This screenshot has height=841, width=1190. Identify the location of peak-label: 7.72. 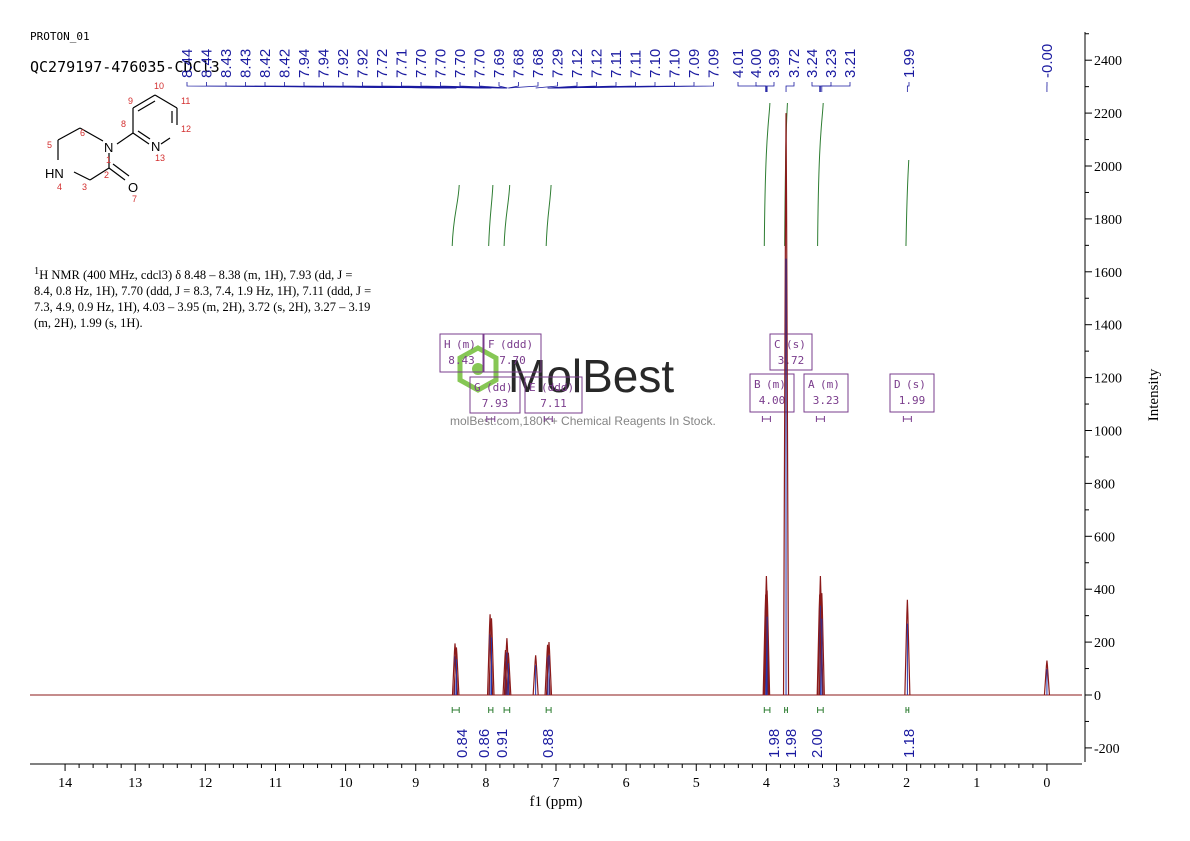
(382, 63).